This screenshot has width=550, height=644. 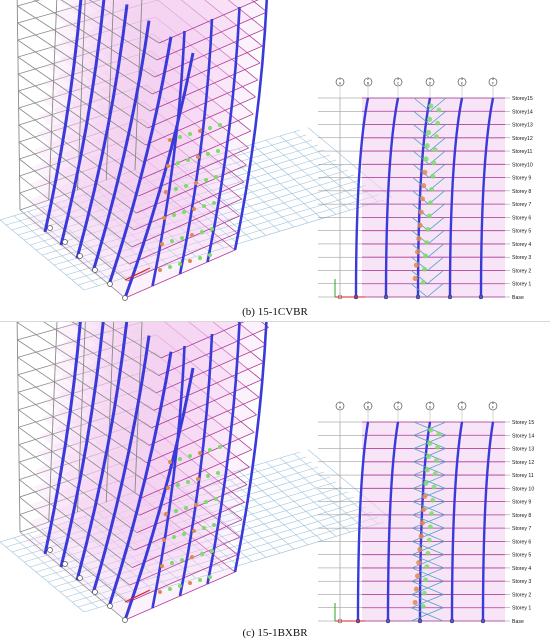 I want to click on storey-label: Storey14, so click(x=522, y=112).